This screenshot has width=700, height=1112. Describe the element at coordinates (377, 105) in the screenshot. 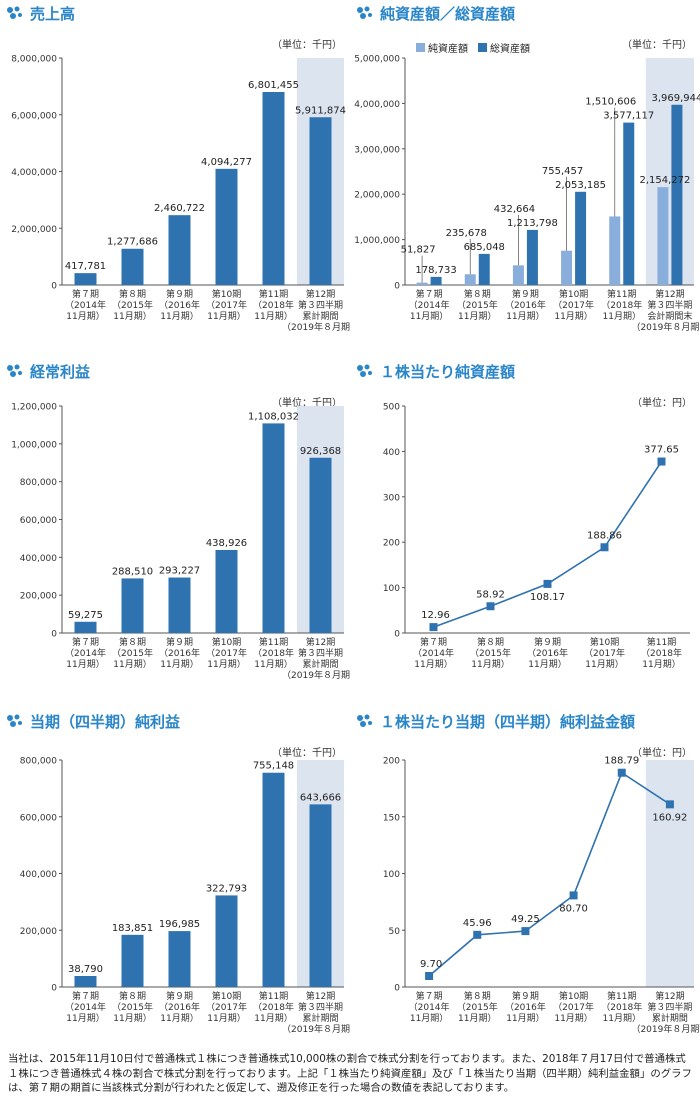

I see `y-tick-label: 4,000,000` at that location.